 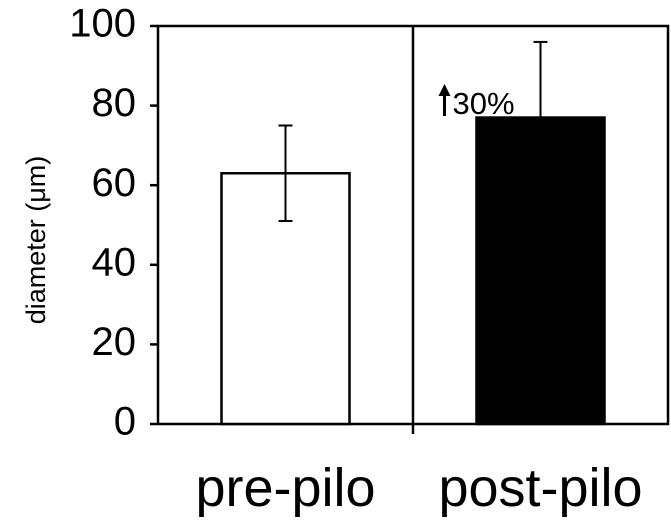 What do you see at coordinates (36, 240) in the screenshot?
I see `y-axis-label: diameter (μm)` at bounding box center [36, 240].